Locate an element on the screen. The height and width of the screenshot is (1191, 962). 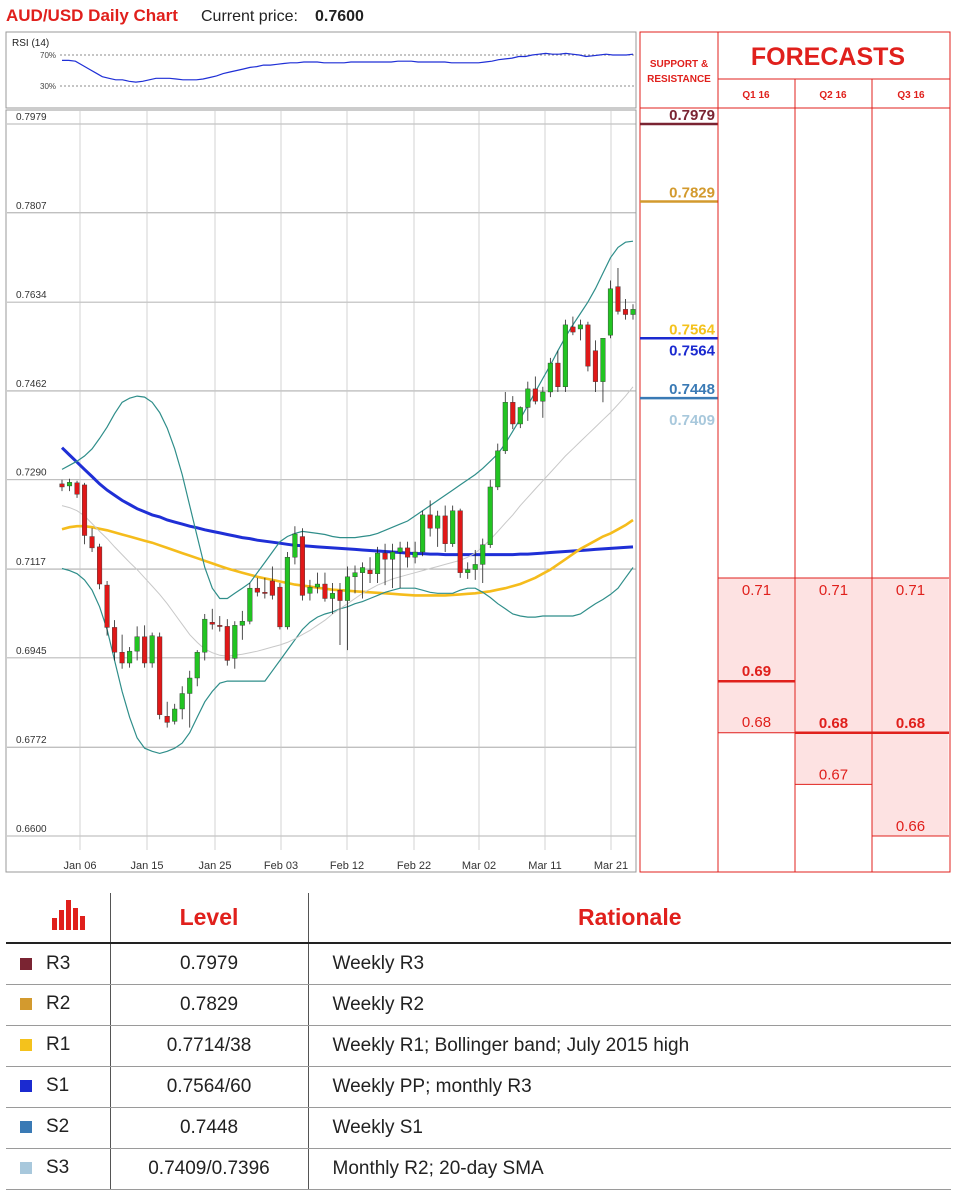
level-name-cell: R3 is located at coordinates (58, 964).